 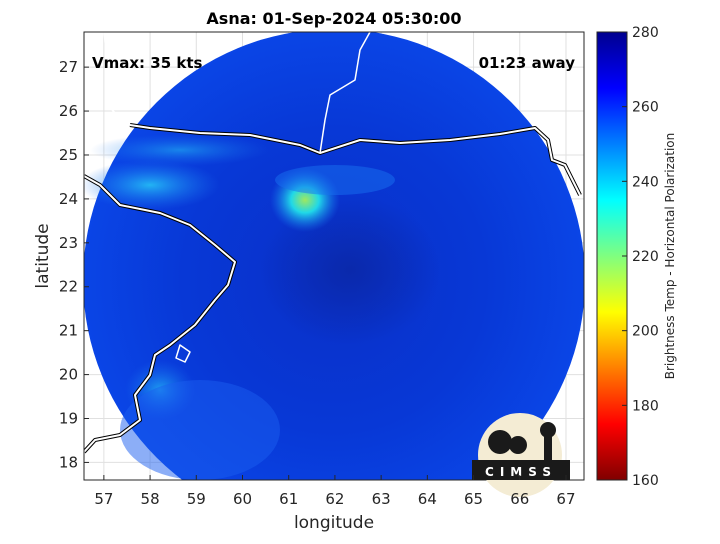 I want to click on colorbar-tick-label: 280, so click(x=645, y=33).